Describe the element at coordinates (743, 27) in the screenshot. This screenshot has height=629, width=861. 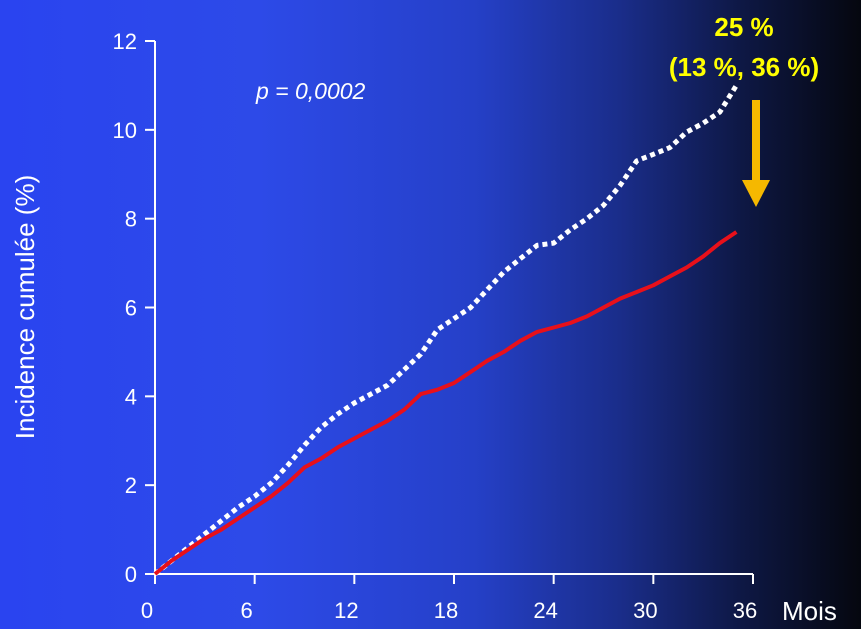
I see `reduction-annotation: 25 %` at that location.